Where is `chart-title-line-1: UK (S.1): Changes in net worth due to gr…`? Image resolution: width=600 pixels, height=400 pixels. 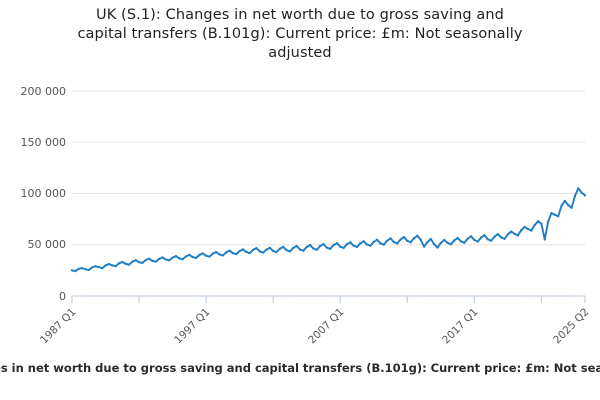 chart-title-line-1: UK (S.1): Changes in net worth due to gr… is located at coordinates (300, 15).